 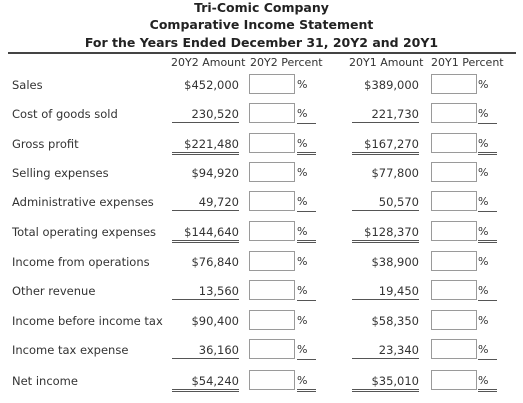 What do you see at coordinates (60, 173) in the screenshot?
I see `row-label: Selling expenses` at bounding box center [60, 173].